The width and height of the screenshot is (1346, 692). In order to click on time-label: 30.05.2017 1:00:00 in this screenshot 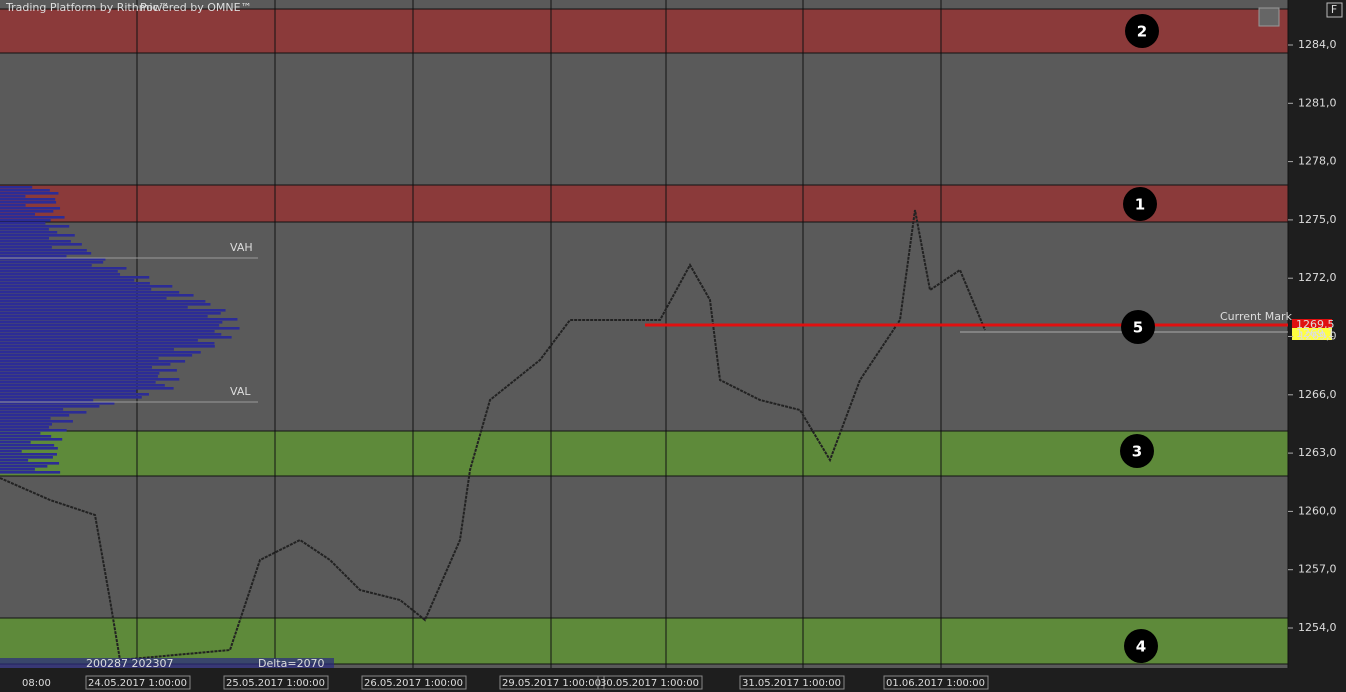, I will do `click(649, 683)`.